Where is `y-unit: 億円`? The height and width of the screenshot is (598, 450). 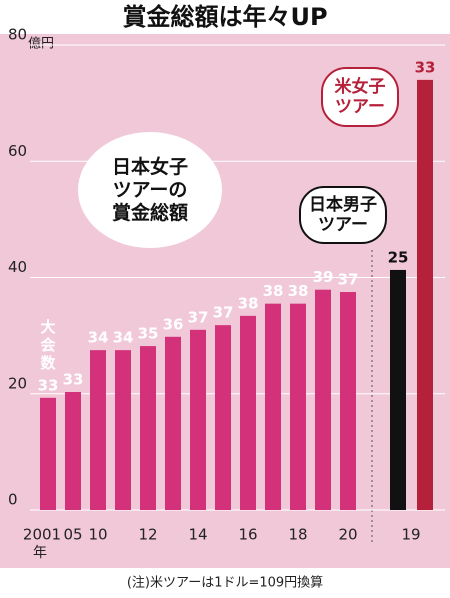 y-unit: 億円 is located at coordinates (41, 44).